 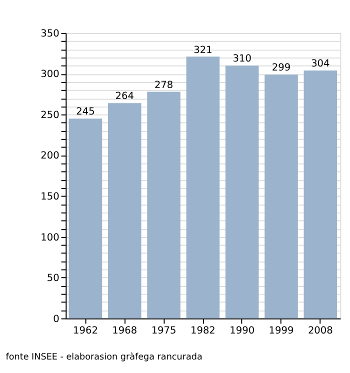 What do you see at coordinates (50, 238) in the screenshot?
I see `y-tick-label: 100` at bounding box center [50, 238].